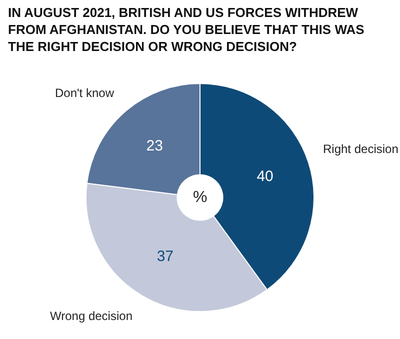 This screenshot has height=339, width=400. What do you see at coordinates (84, 93) in the screenshot?
I see `slice-label: Don't know` at bounding box center [84, 93].